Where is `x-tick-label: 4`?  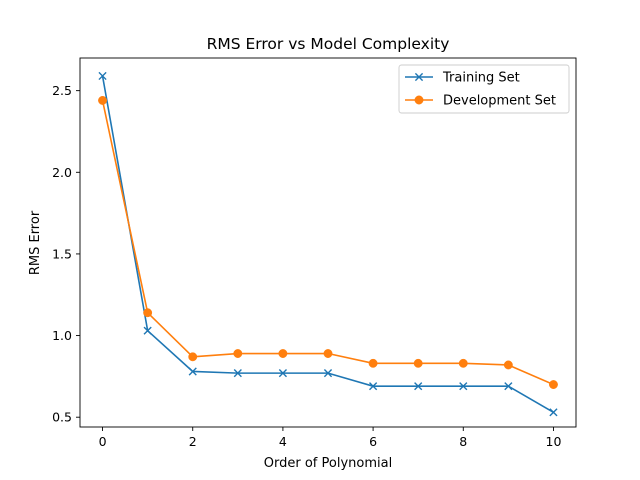
x-tick-label: 4 is located at coordinates (283, 441).